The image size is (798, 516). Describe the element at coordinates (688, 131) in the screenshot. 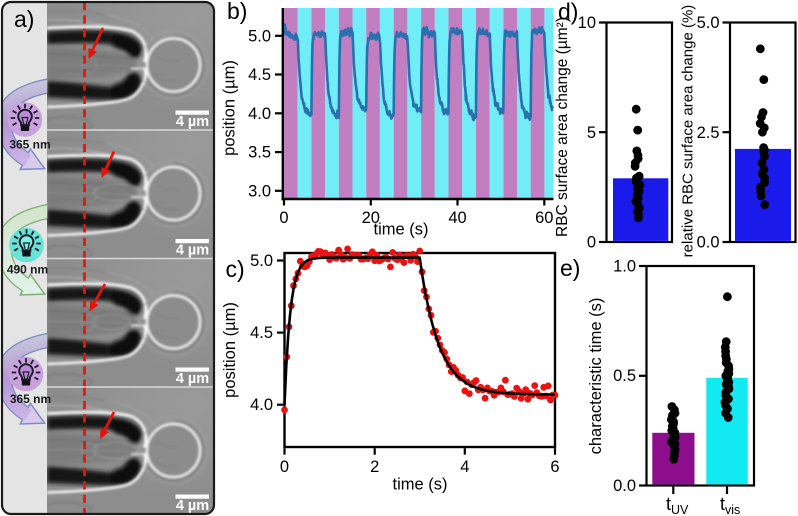

I see `svg-text:relative RBC surface area chan: relative RBC surface area change (%)` at that location.